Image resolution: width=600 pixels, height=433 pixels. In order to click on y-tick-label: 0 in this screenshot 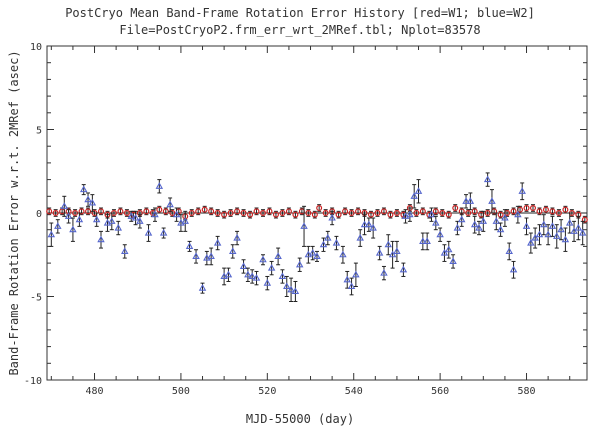, I will do `click(39, 214)`.